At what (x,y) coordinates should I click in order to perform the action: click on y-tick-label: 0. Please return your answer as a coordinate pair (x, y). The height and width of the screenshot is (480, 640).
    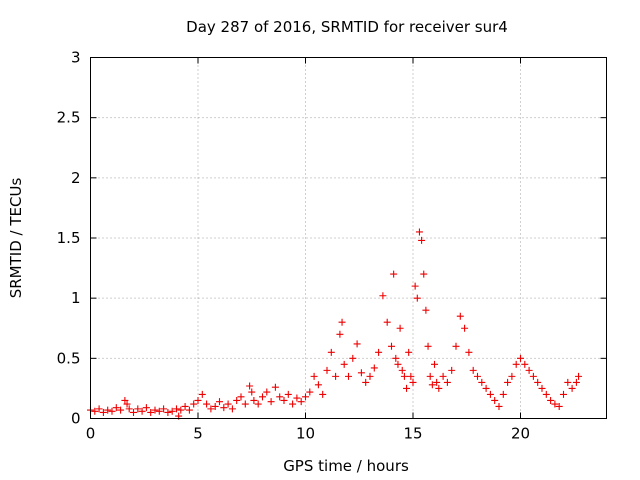
    Looking at the image, I should click on (76, 419).